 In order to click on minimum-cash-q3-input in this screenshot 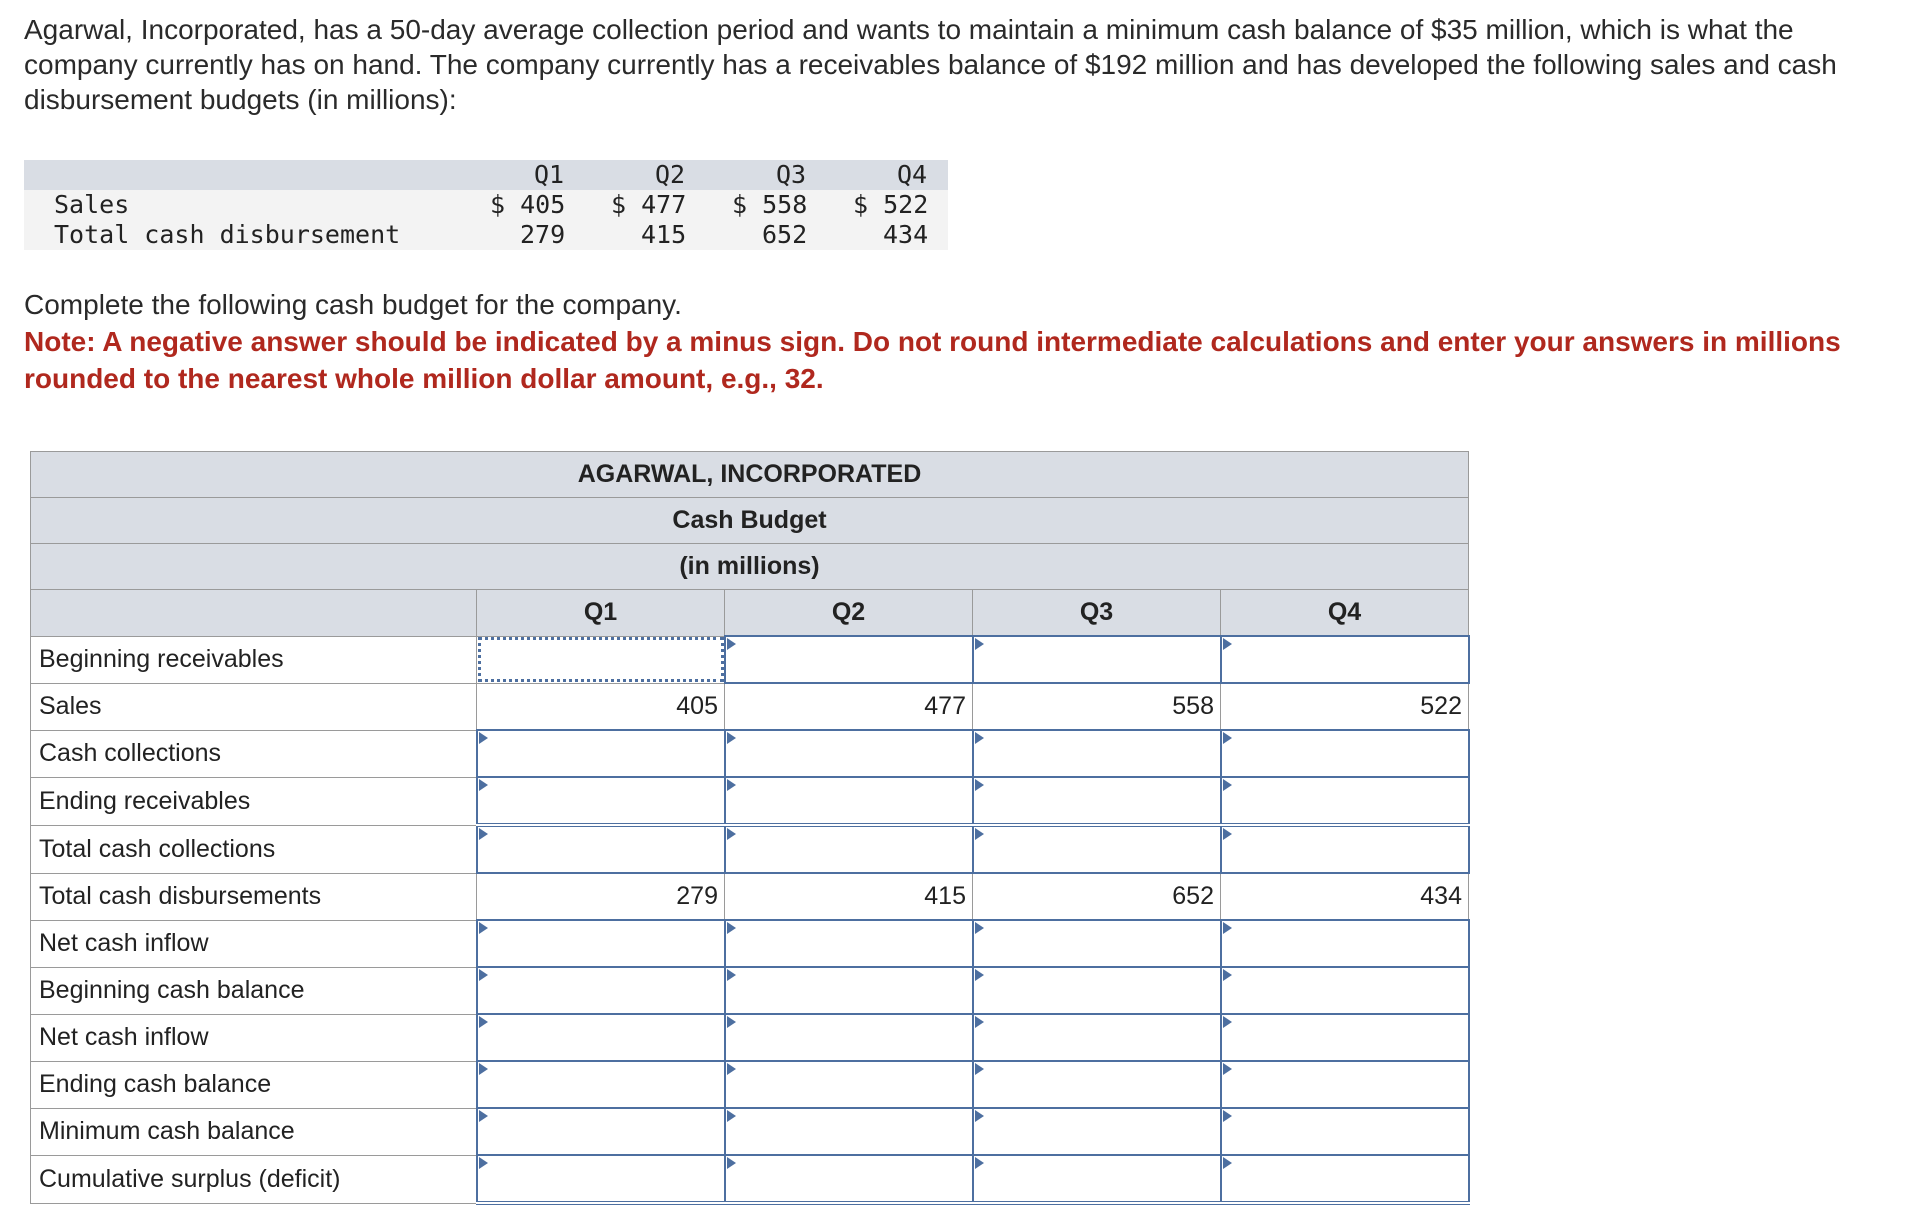, I will do `click(1096, 1131)`.